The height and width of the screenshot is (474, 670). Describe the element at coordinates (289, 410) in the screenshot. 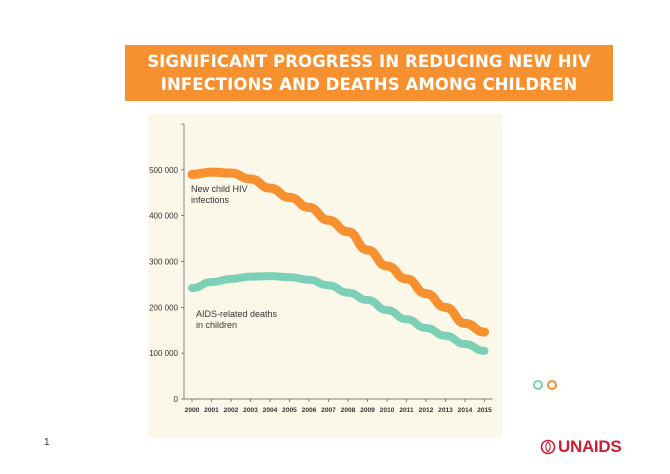

I see `x-tick-label: 2005` at that location.